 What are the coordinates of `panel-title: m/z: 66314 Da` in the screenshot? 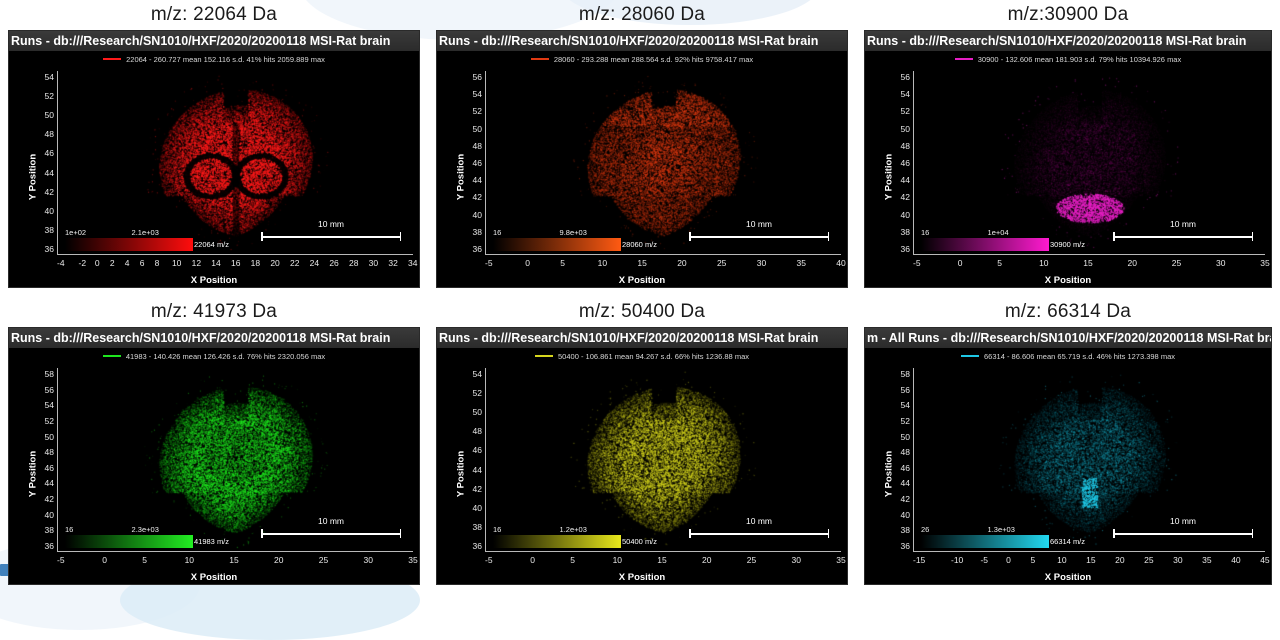 It's located at (1068, 311).